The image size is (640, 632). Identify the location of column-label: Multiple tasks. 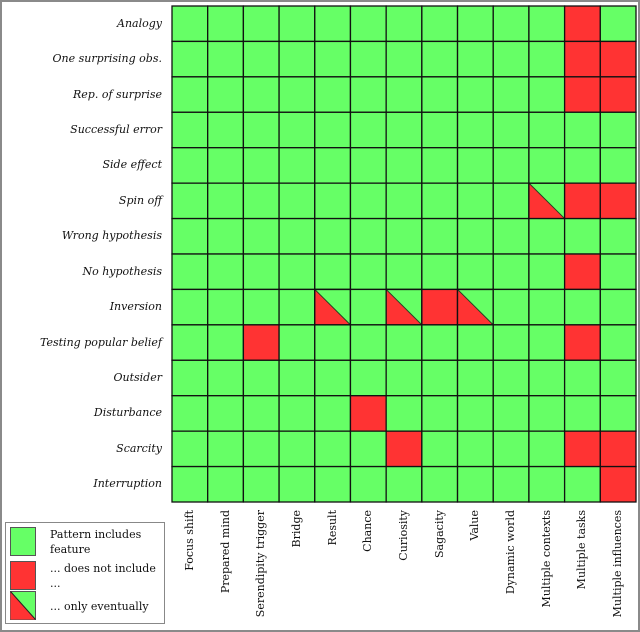
(582, 550).